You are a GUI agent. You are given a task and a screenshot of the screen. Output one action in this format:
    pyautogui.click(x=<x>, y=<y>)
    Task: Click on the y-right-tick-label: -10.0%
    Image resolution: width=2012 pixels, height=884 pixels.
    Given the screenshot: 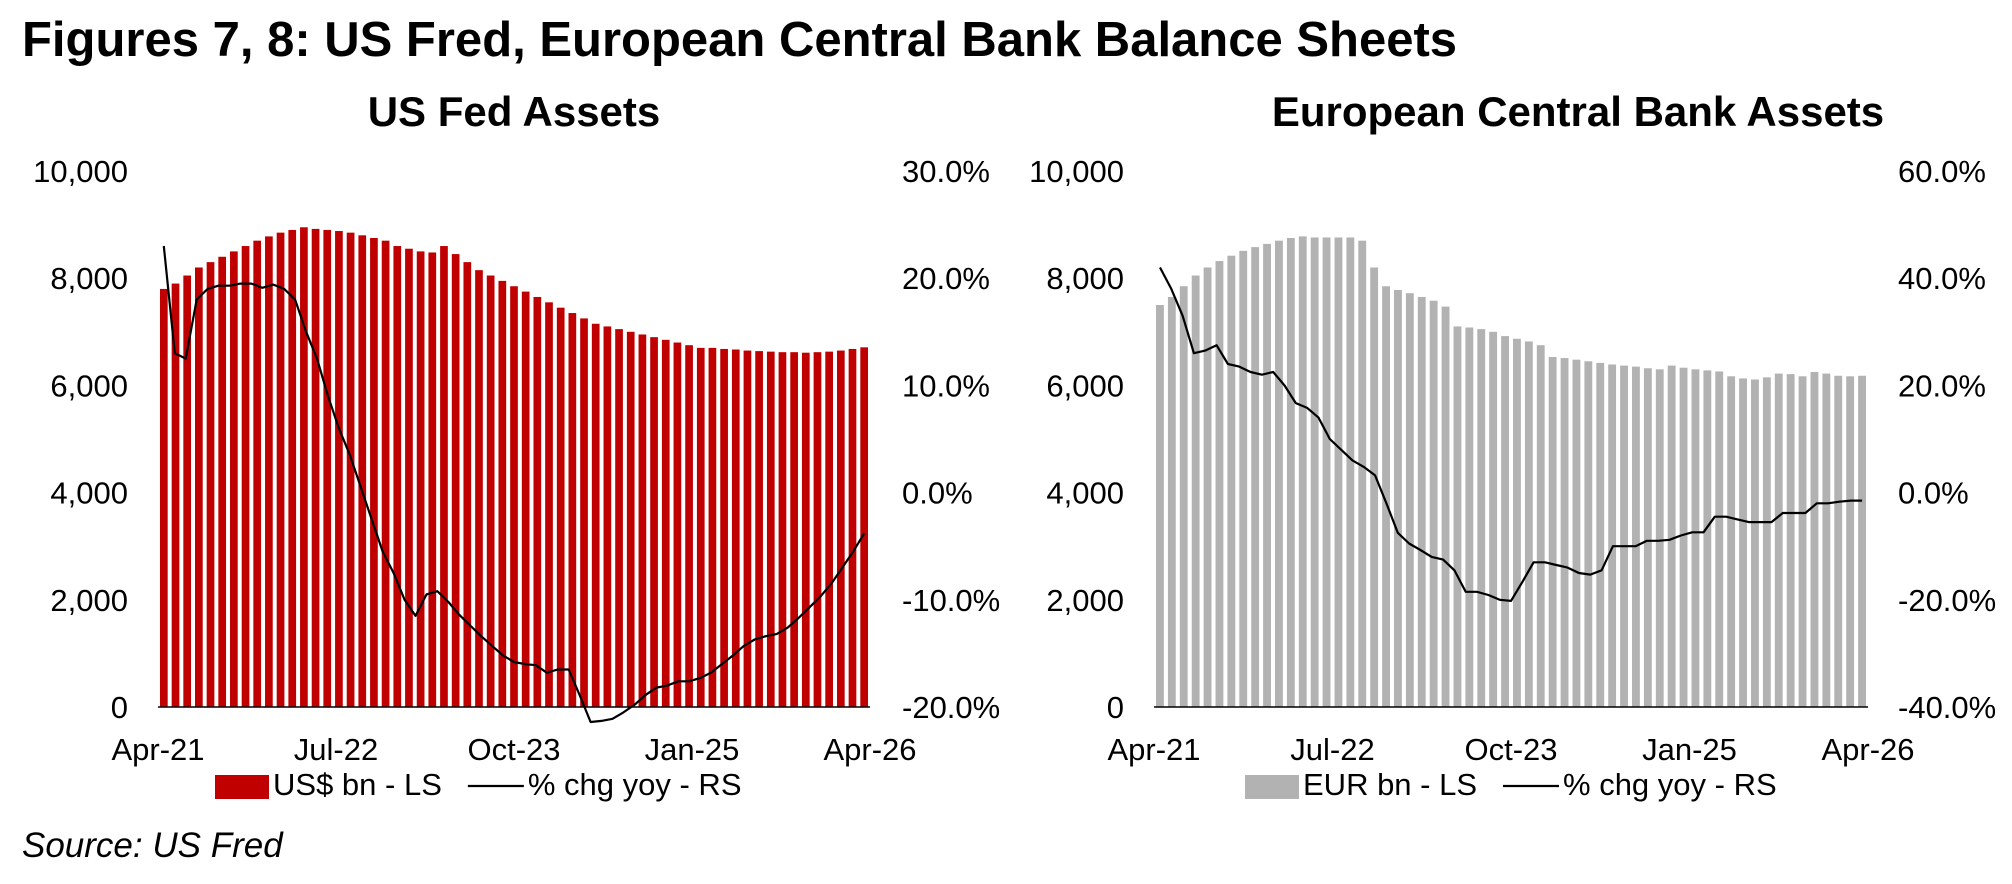 What is the action you would take?
    pyautogui.click(x=951, y=600)
    